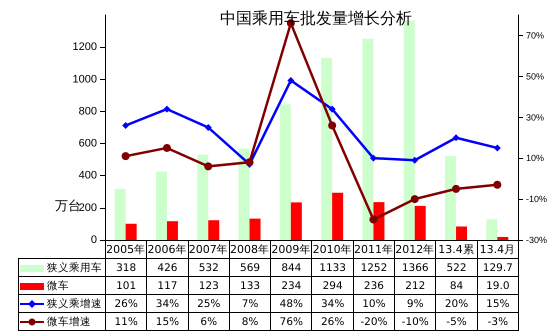 The width and height of the screenshot is (550, 335). I want to click on data-label: 101, so click(126, 285).